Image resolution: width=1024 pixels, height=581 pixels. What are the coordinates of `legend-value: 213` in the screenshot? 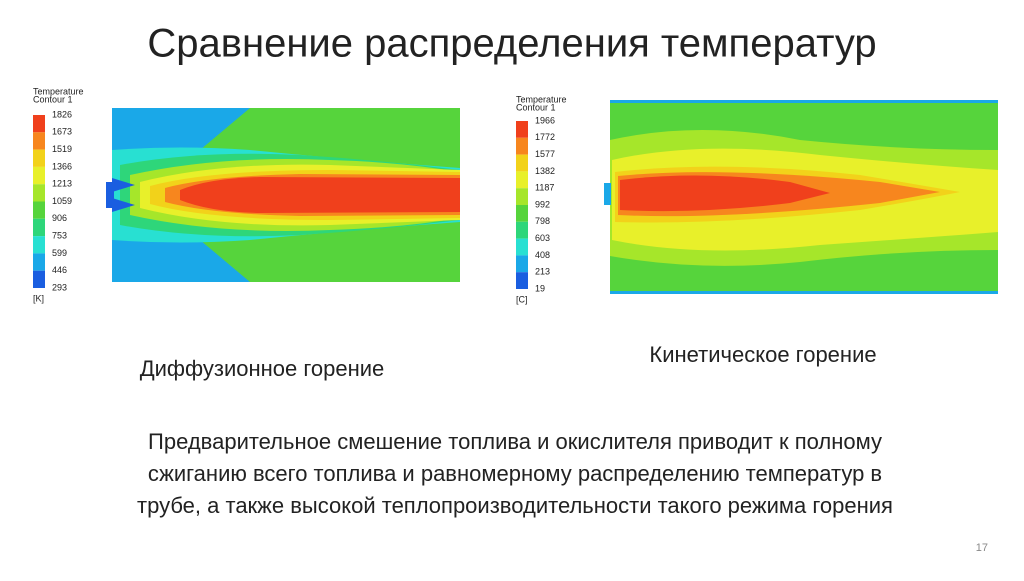 It's located at (542, 272).